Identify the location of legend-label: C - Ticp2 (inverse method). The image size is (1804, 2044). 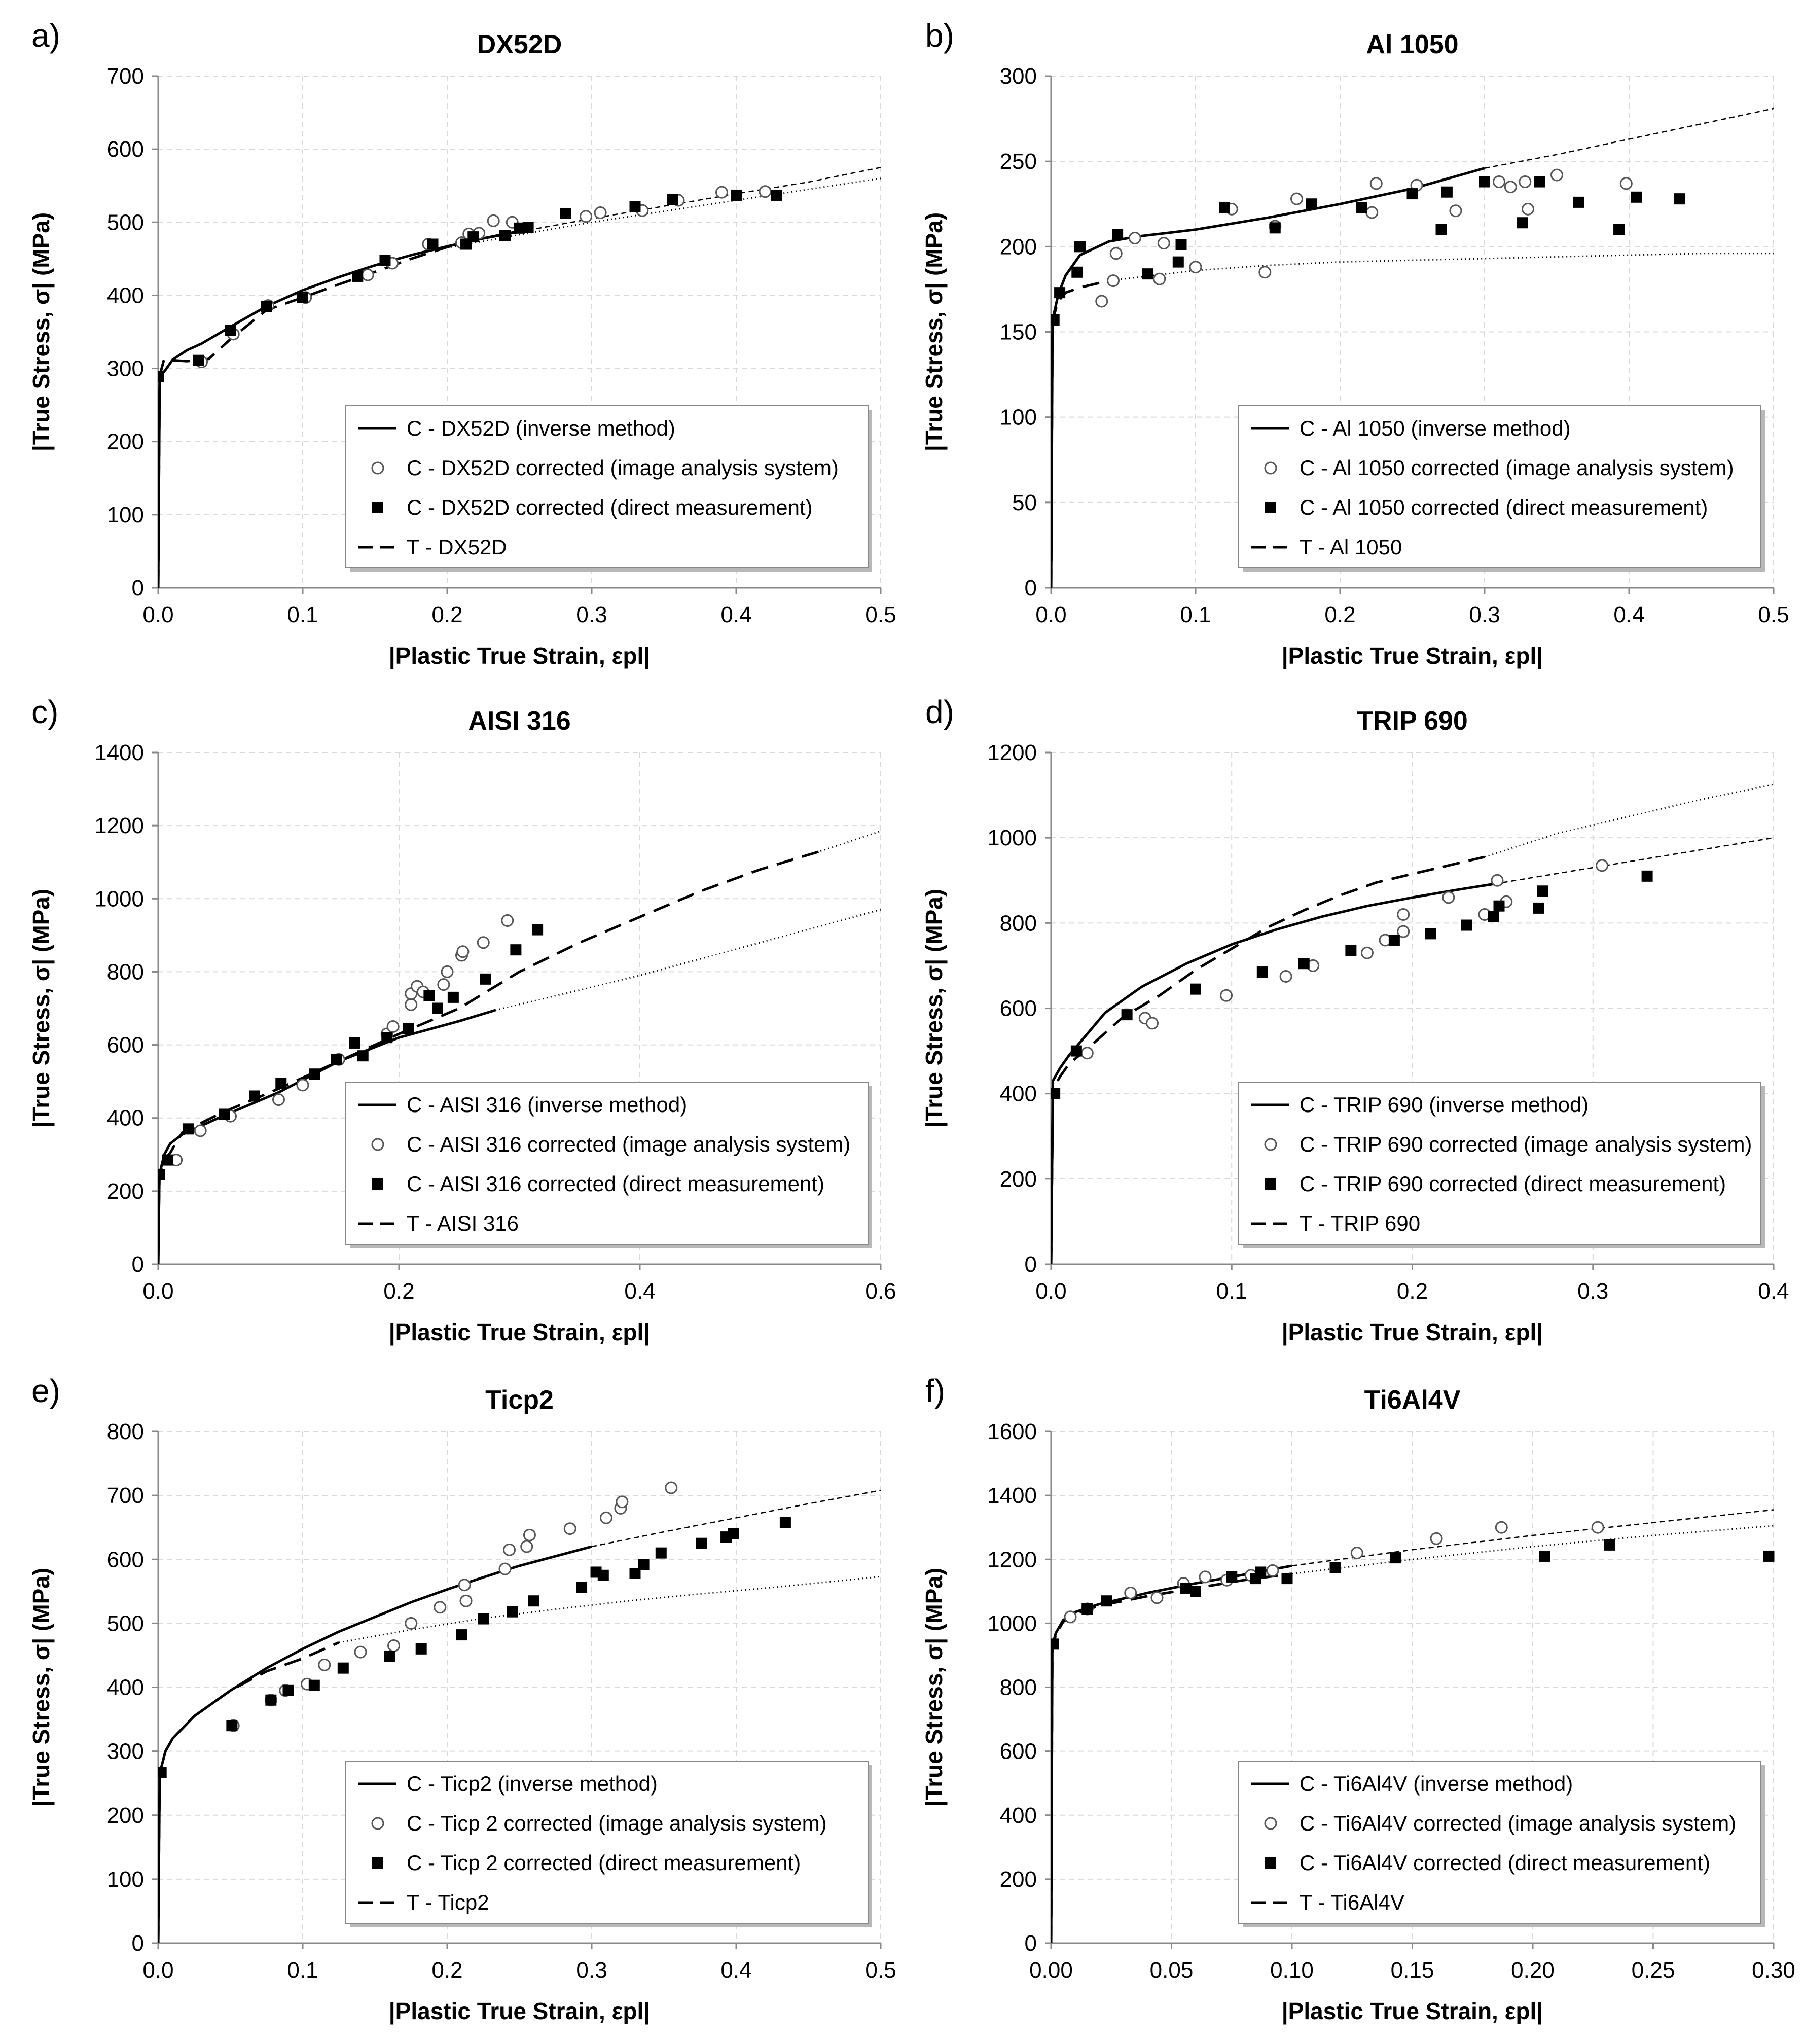
(532, 1784).